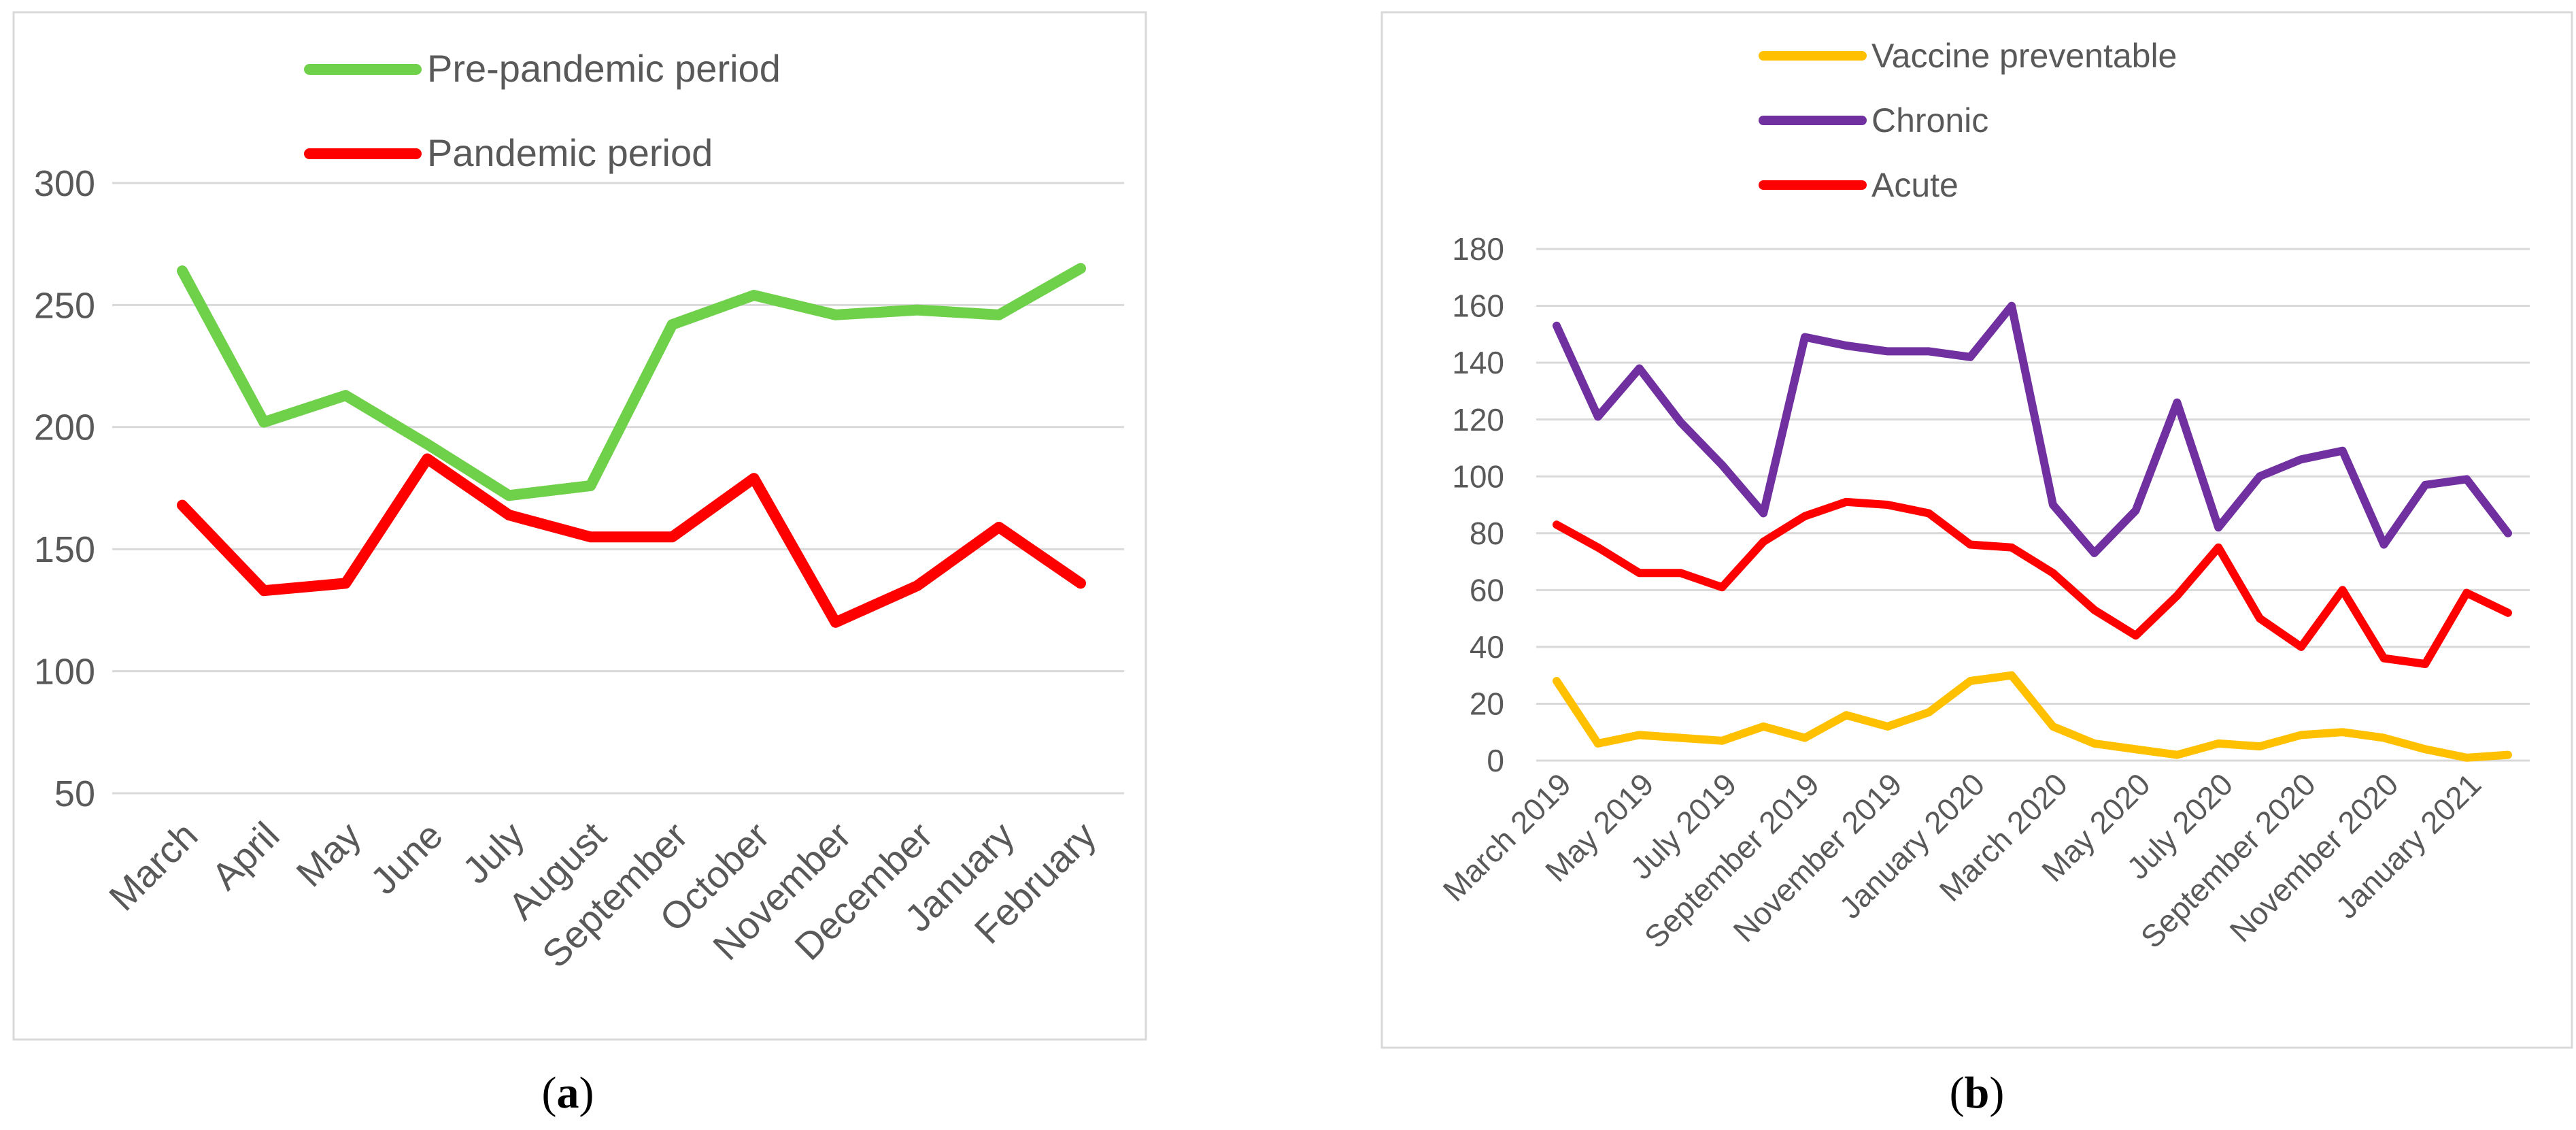 The width and height of the screenshot is (2576, 1130). Describe the element at coordinates (1478, 363) in the screenshot. I see `y-tick-label-140: 140` at that location.